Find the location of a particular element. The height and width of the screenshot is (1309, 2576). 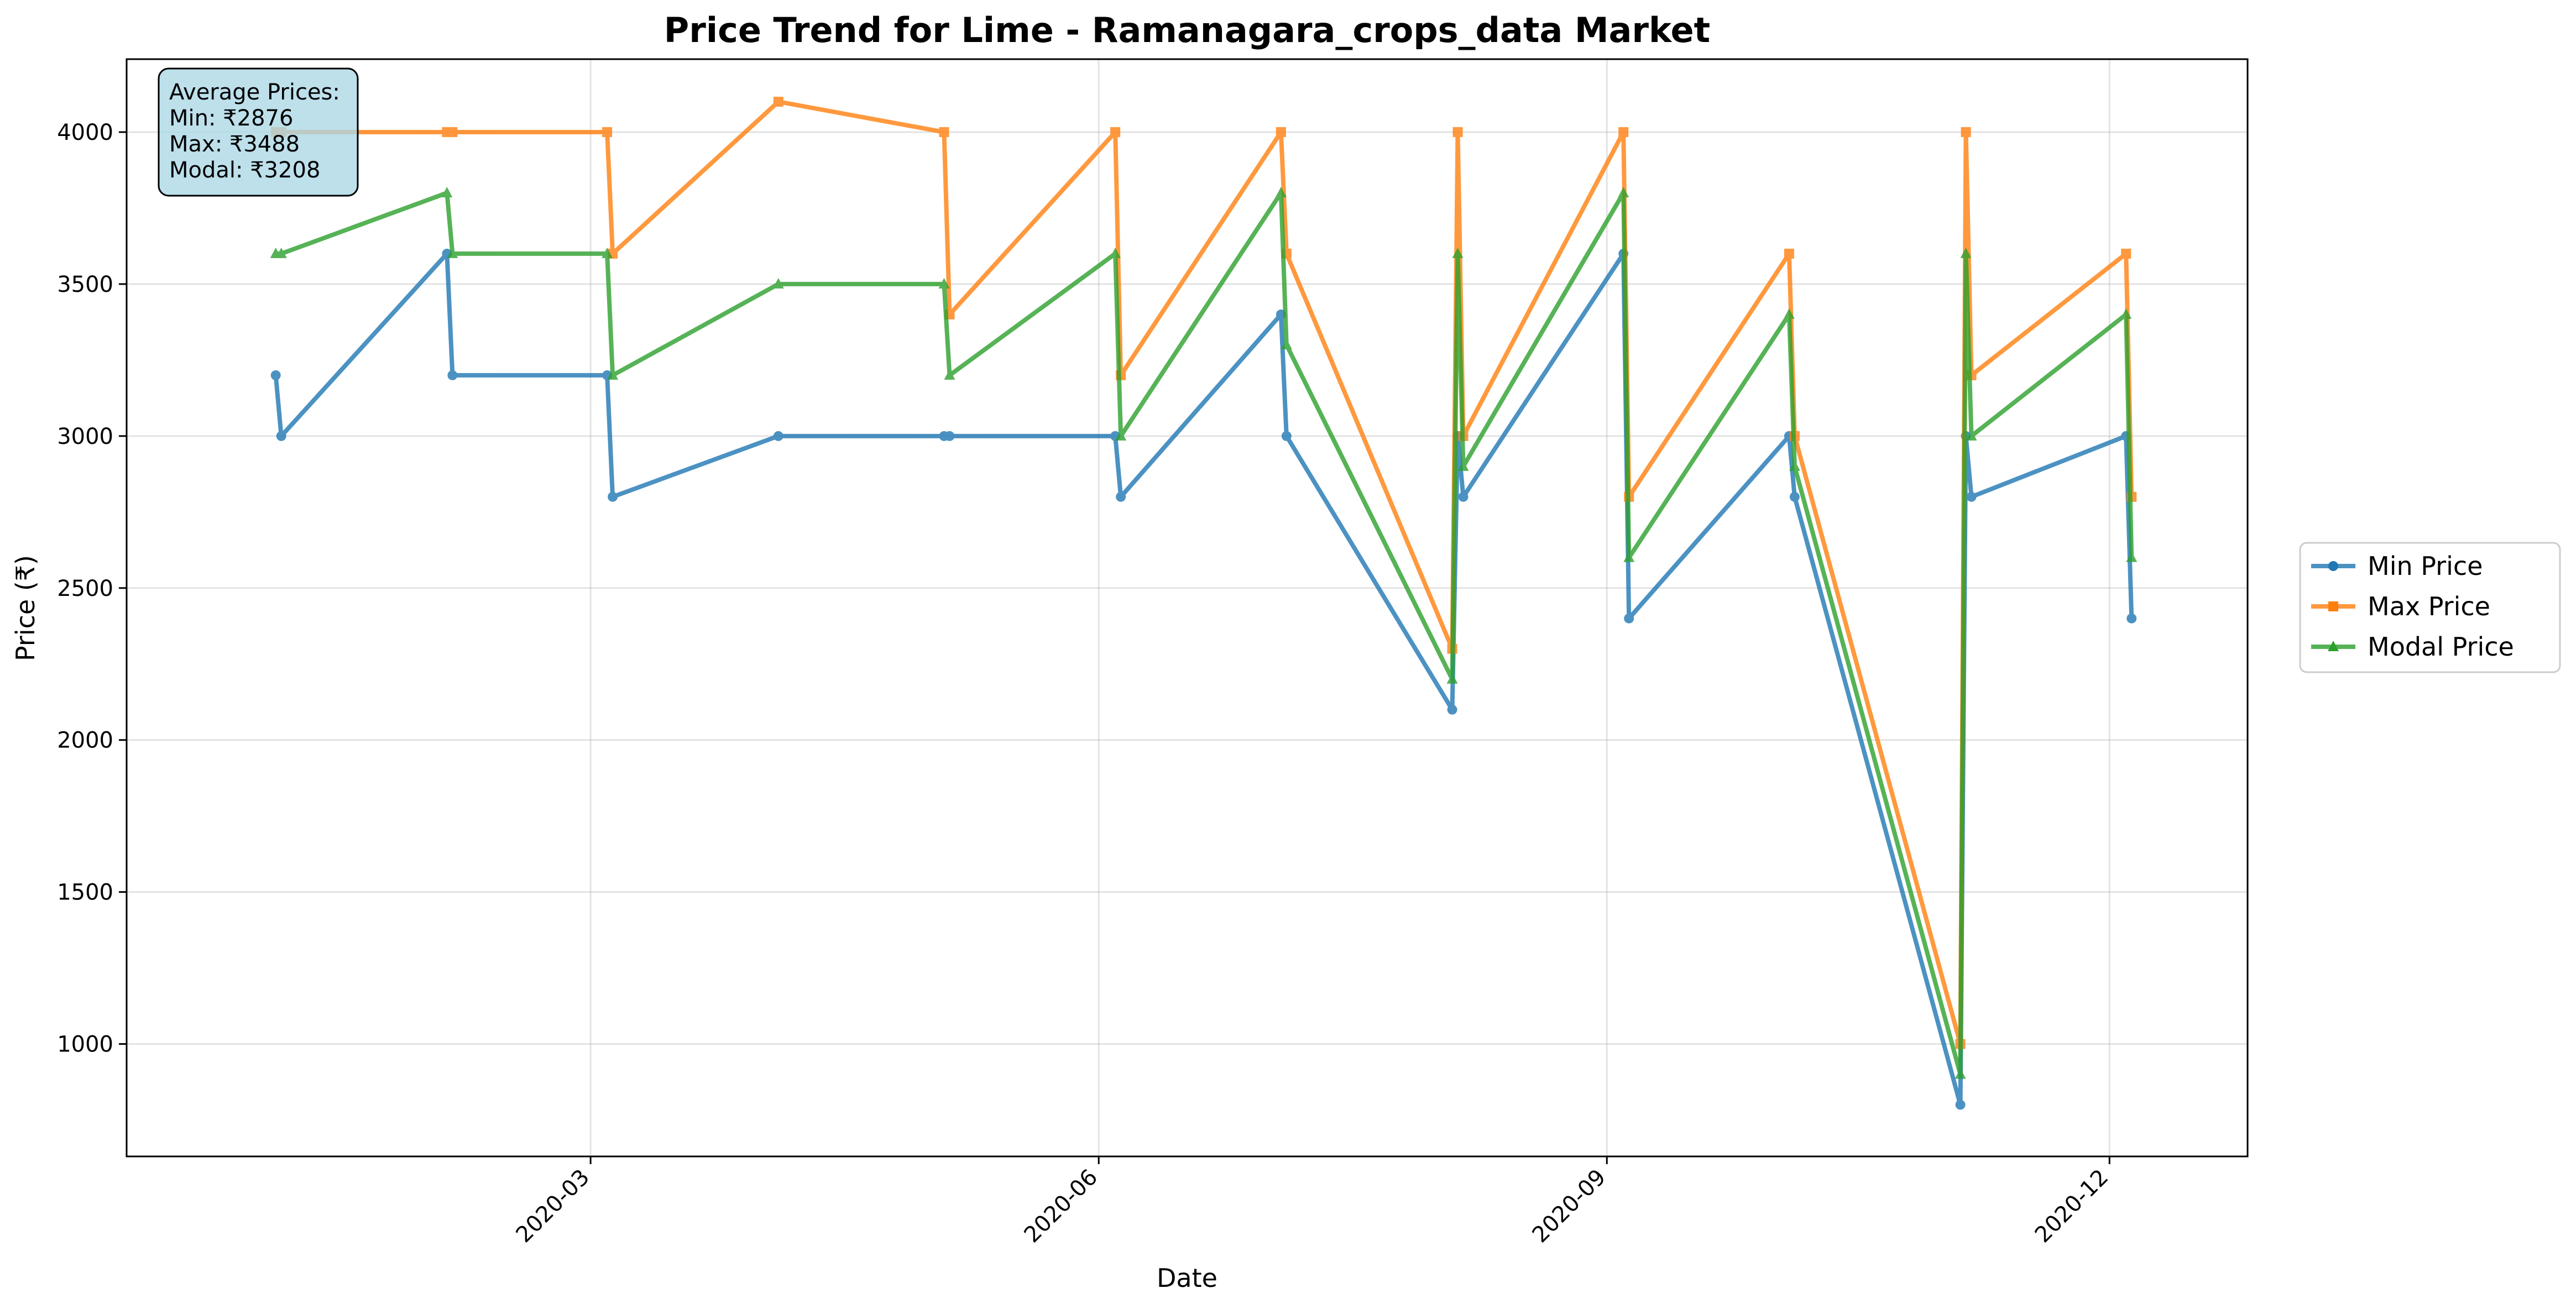

y-tick-label: 3000 is located at coordinates (85, 437).